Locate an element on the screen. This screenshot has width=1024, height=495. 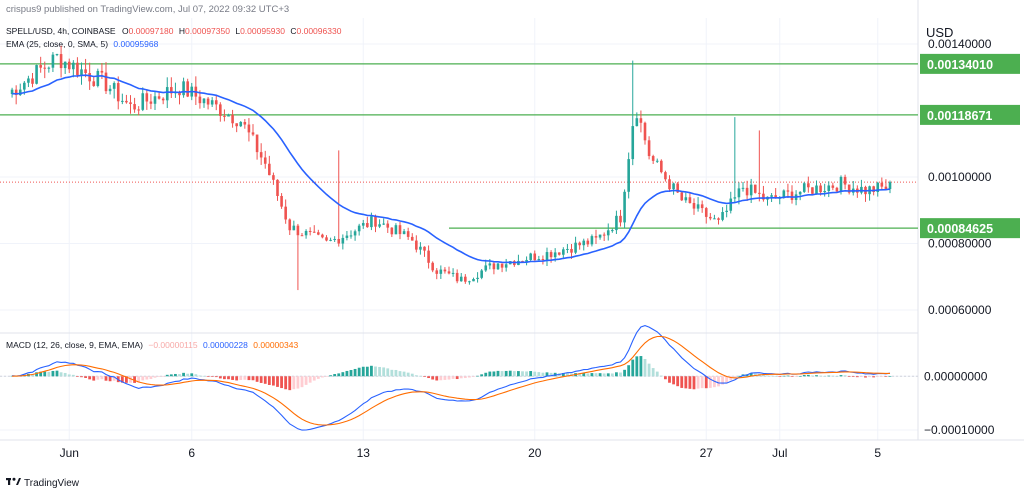
tradingview-logo-icon is located at coordinates (13, 481).